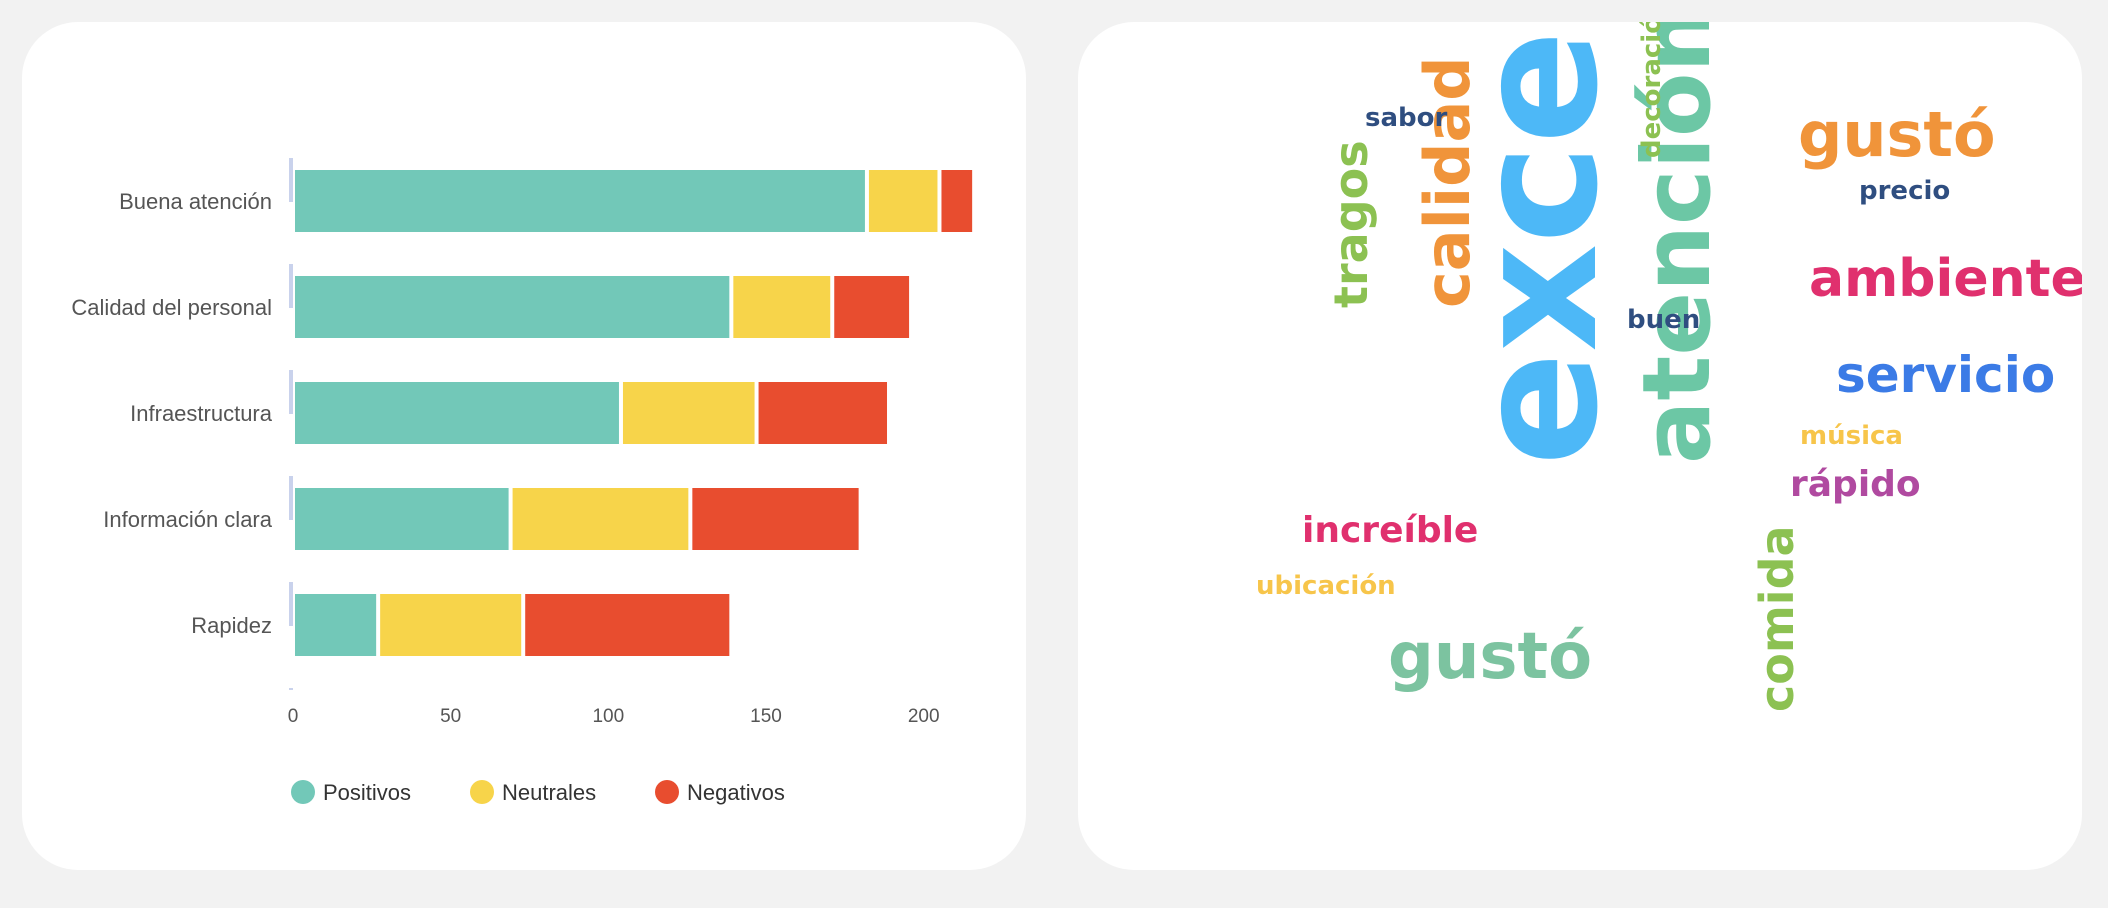 The image size is (2108, 908). What do you see at coordinates (736, 792) in the screenshot?
I see `legend-label-negativos: Negativos` at bounding box center [736, 792].